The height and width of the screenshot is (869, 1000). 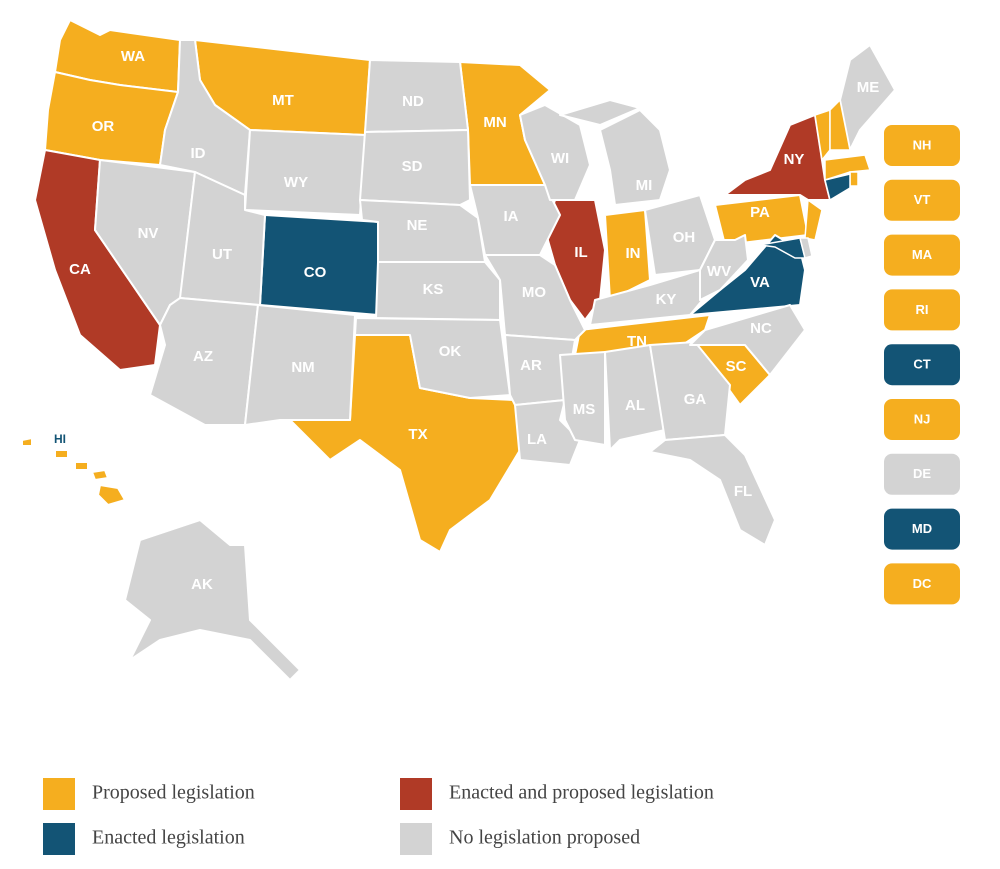 I want to click on state-label: NM, so click(x=302, y=367).